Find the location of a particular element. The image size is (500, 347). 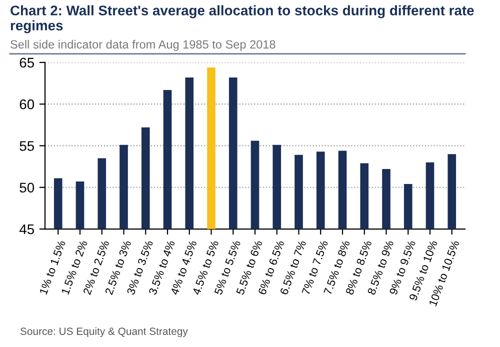

source-note: Source: US Equity & Quant Strategy is located at coordinates (104, 332).